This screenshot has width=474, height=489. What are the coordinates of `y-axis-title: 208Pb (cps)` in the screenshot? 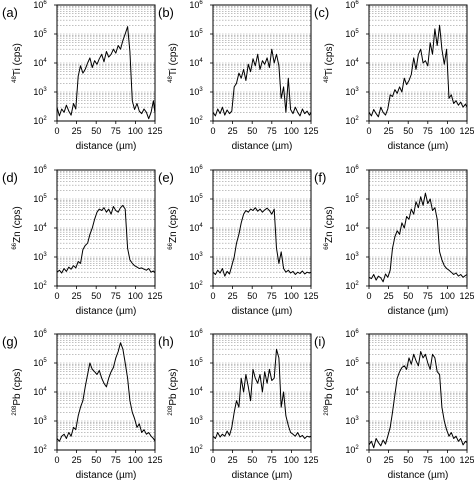 It's located at (329, 391).